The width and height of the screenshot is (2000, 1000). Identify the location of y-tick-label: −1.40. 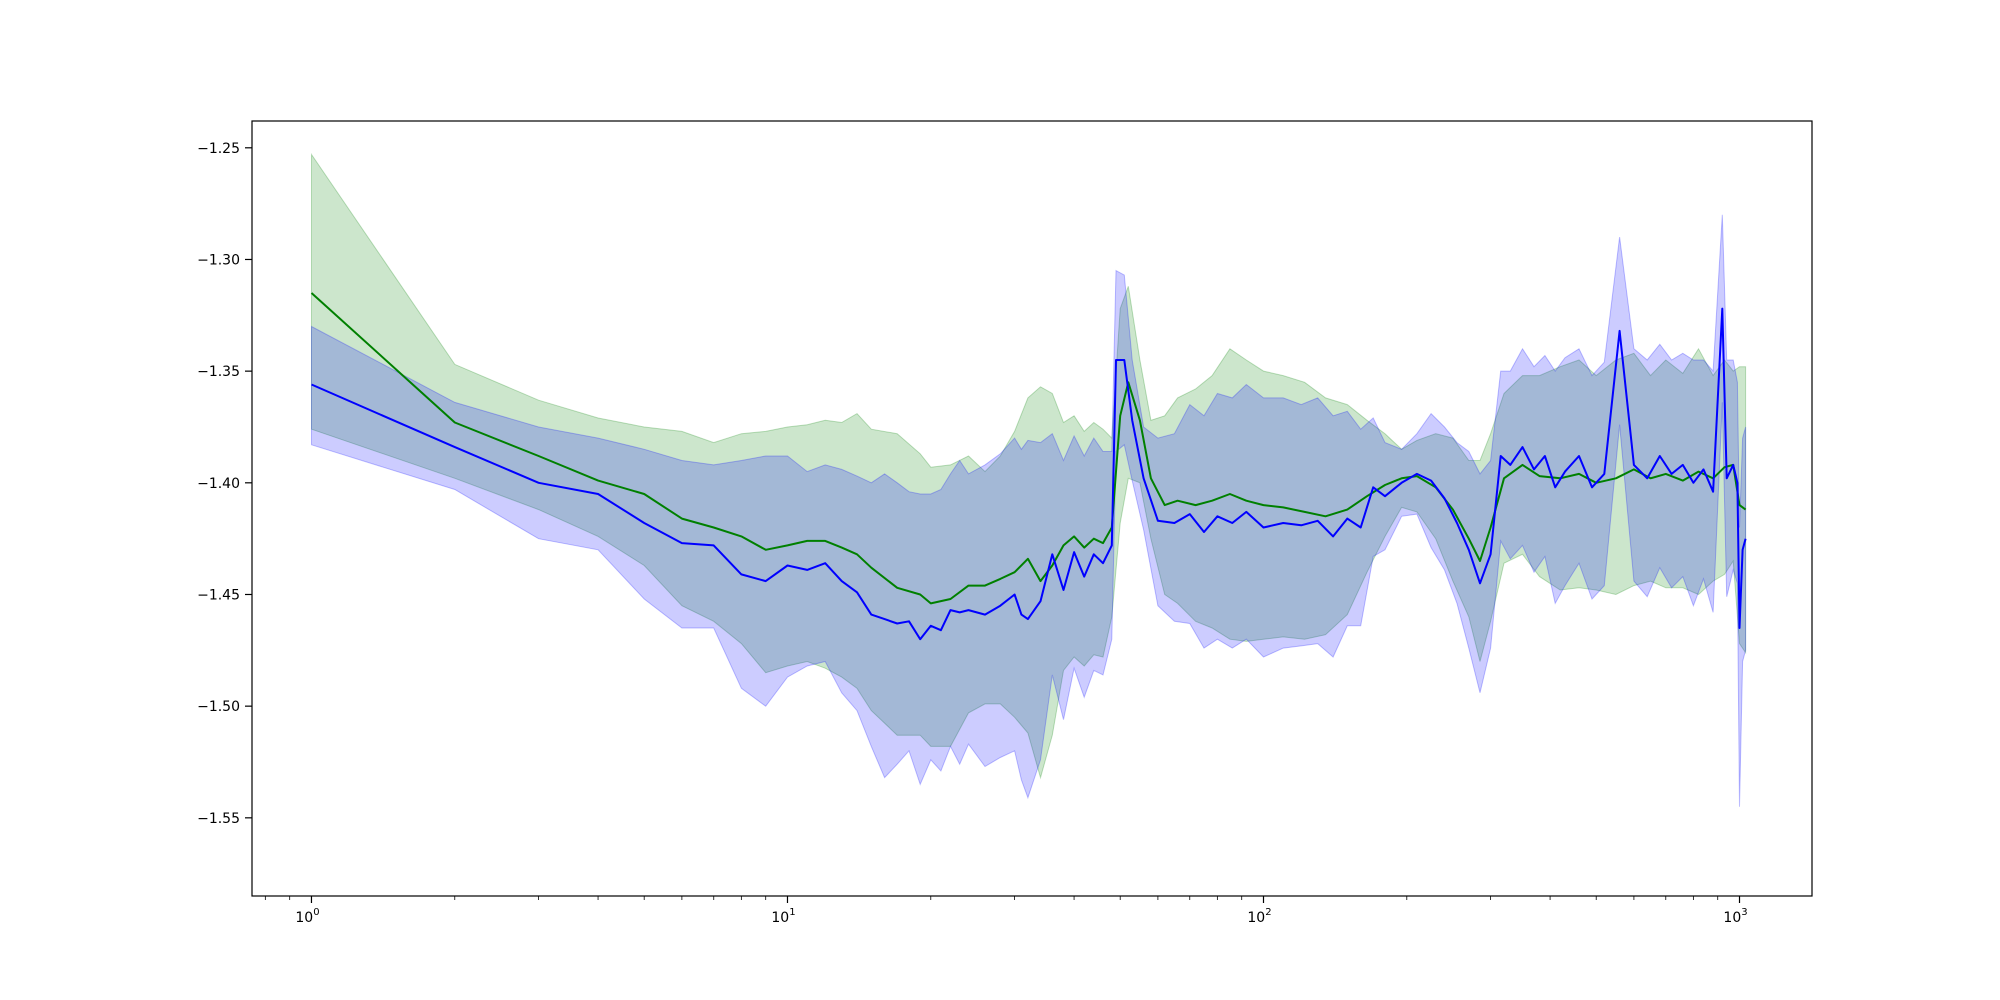
(218, 484).